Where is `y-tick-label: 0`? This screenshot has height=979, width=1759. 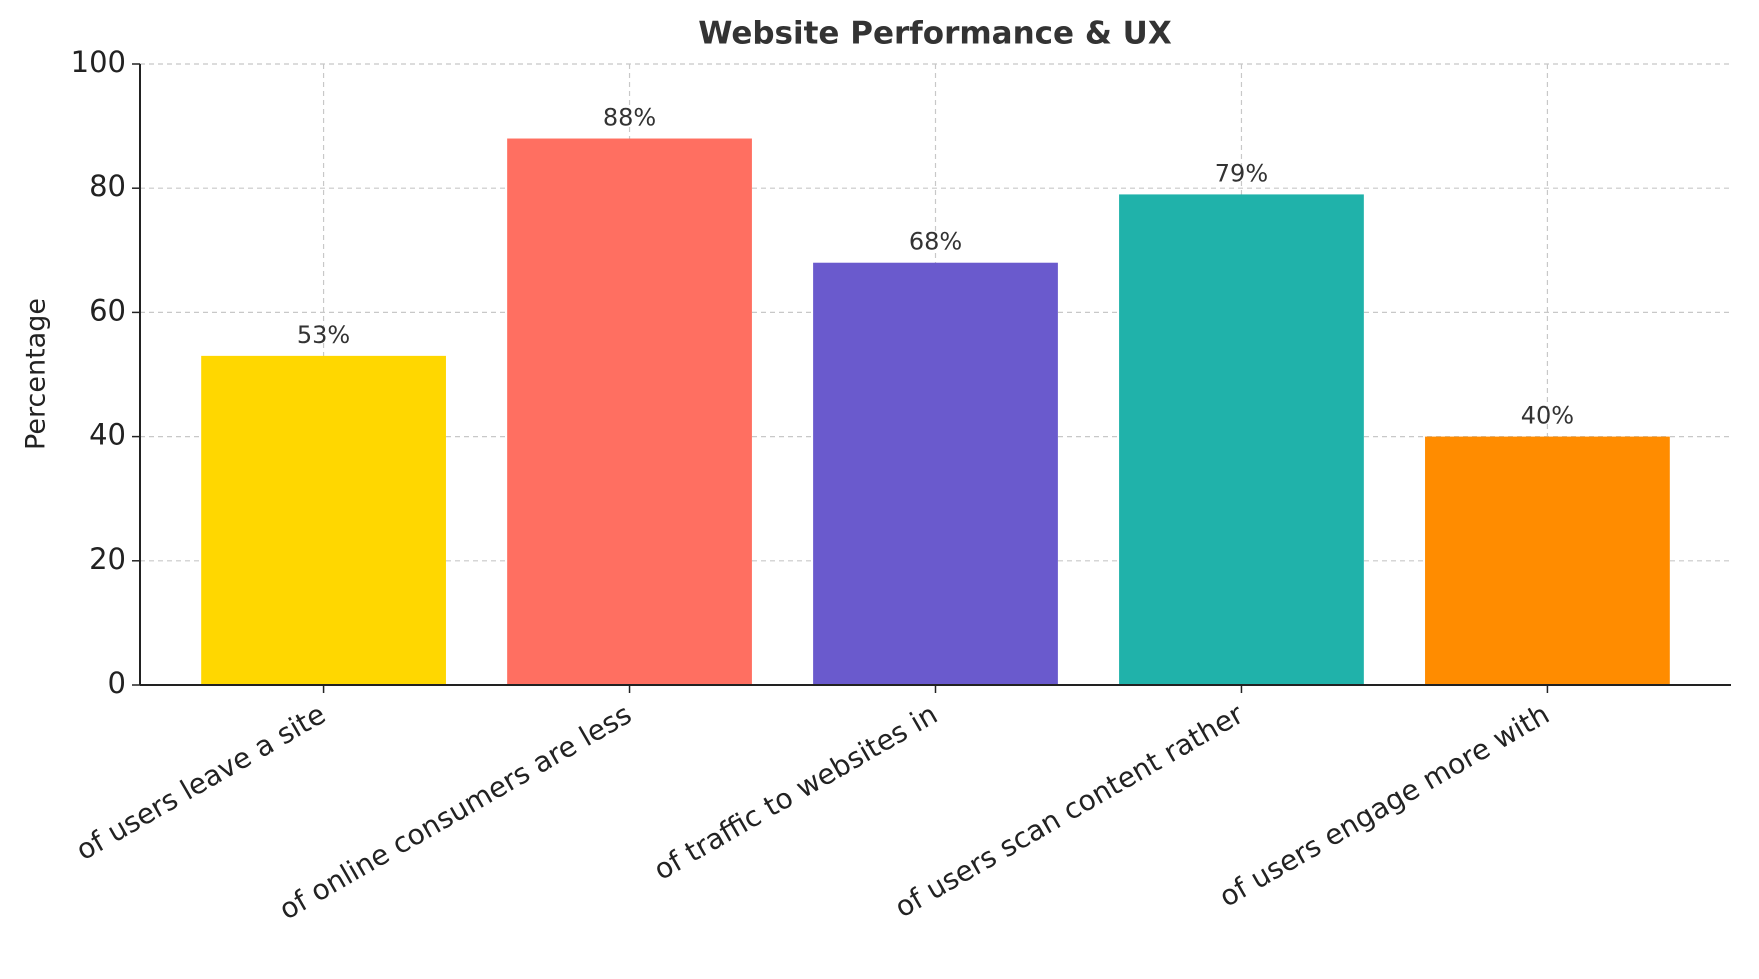
y-tick-label: 0 is located at coordinates (117, 683).